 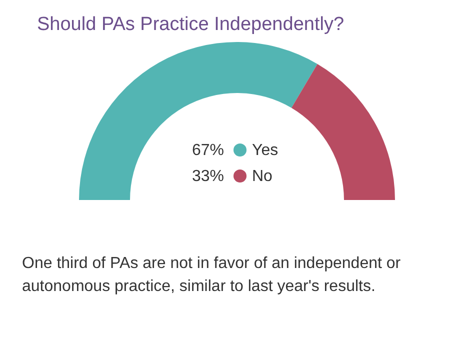 What do you see at coordinates (212, 275) in the screenshot?
I see `text: One third of PAs are not in favor of an independent or autonomous practice, similar to last year's results.` at bounding box center [212, 275].